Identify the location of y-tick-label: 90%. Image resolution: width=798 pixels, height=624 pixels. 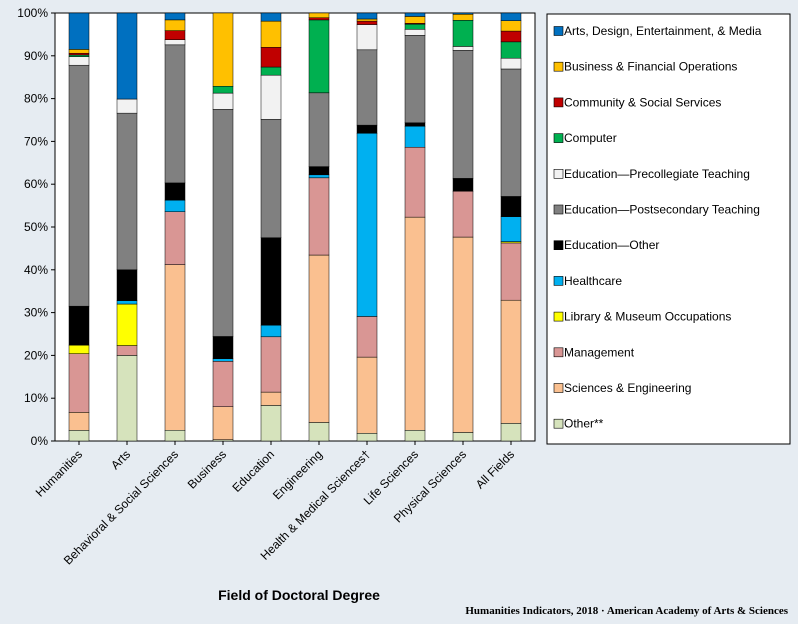
(36, 56).